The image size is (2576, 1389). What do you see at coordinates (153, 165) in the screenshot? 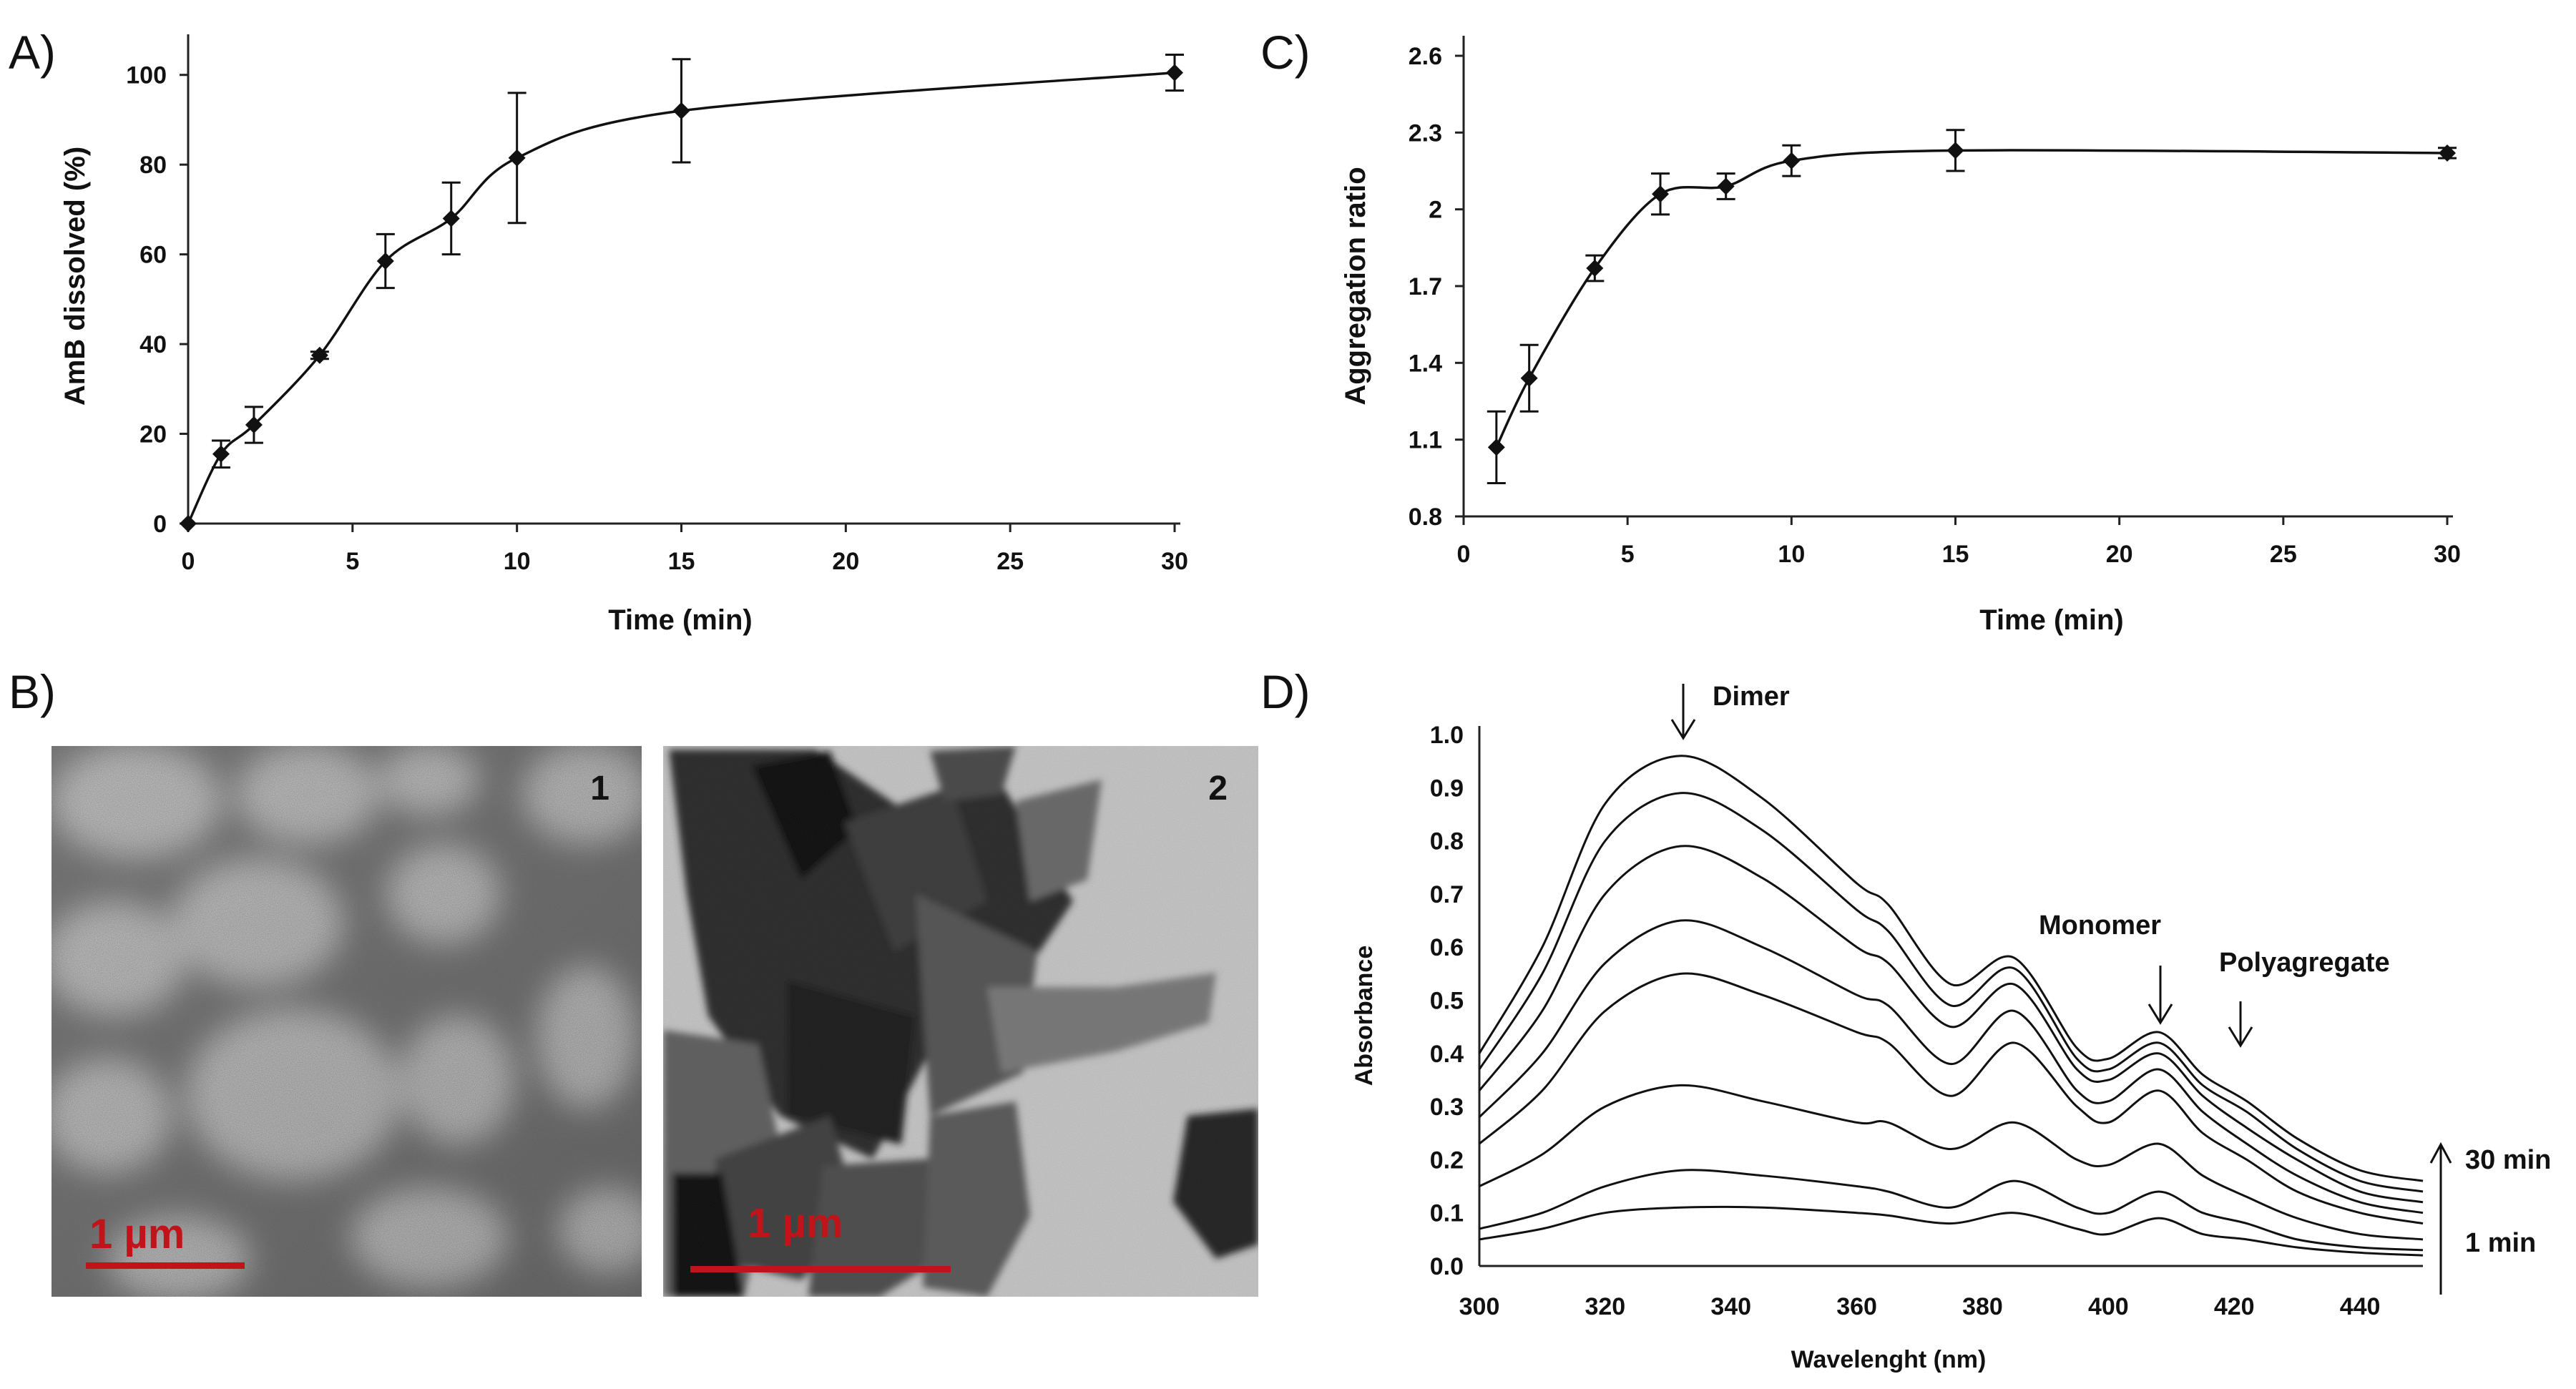
I see `chart-a-y-tick-label: 80` at bounding box center [153, 165].